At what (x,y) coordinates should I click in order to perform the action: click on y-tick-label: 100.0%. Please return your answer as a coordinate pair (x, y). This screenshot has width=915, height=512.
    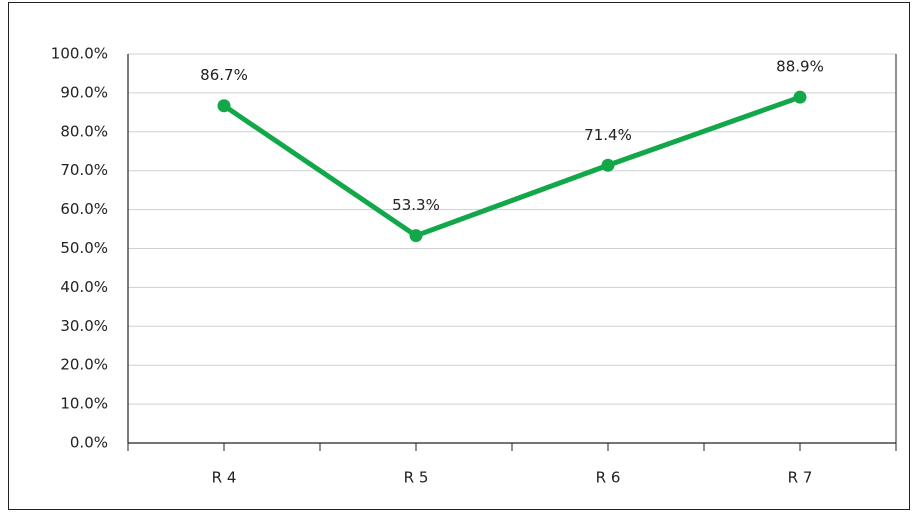
    Looking at the image, I should click on (79, 54).